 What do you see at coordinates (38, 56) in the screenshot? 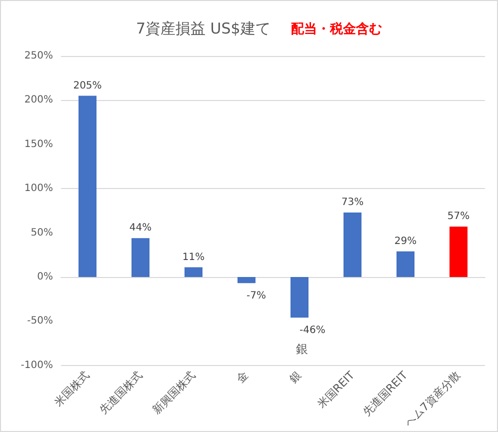
I see `y-tick-label: 250%` at bounding box center [38, 56].